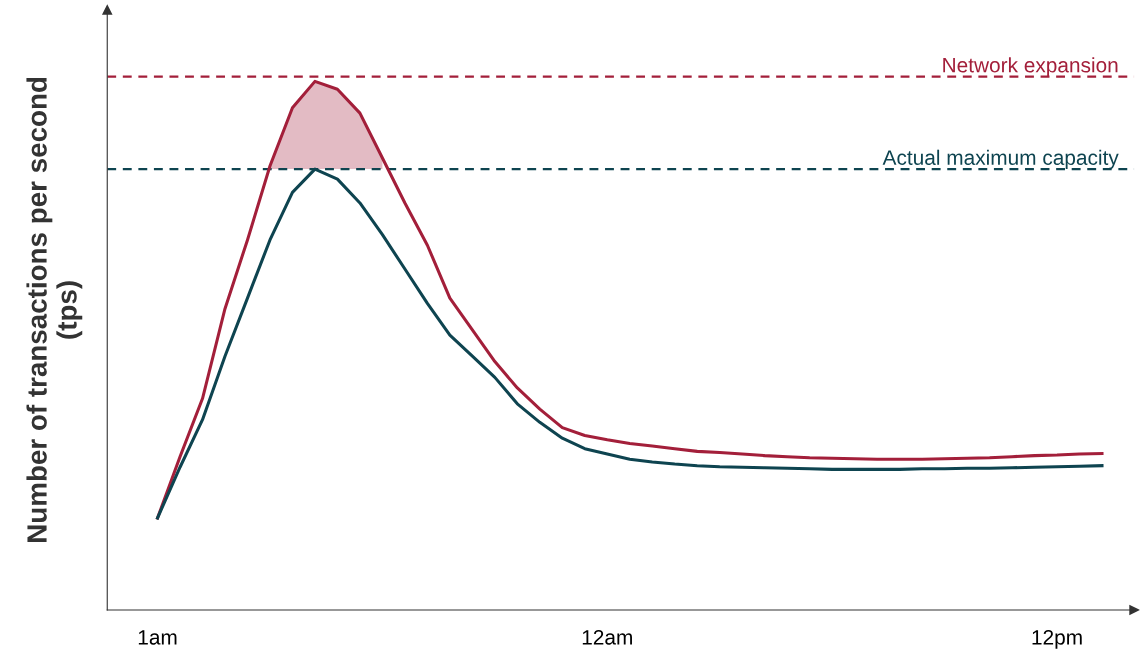  I want to click on y-axis-title: Number of transactions per second (tps), so click(54, 309).